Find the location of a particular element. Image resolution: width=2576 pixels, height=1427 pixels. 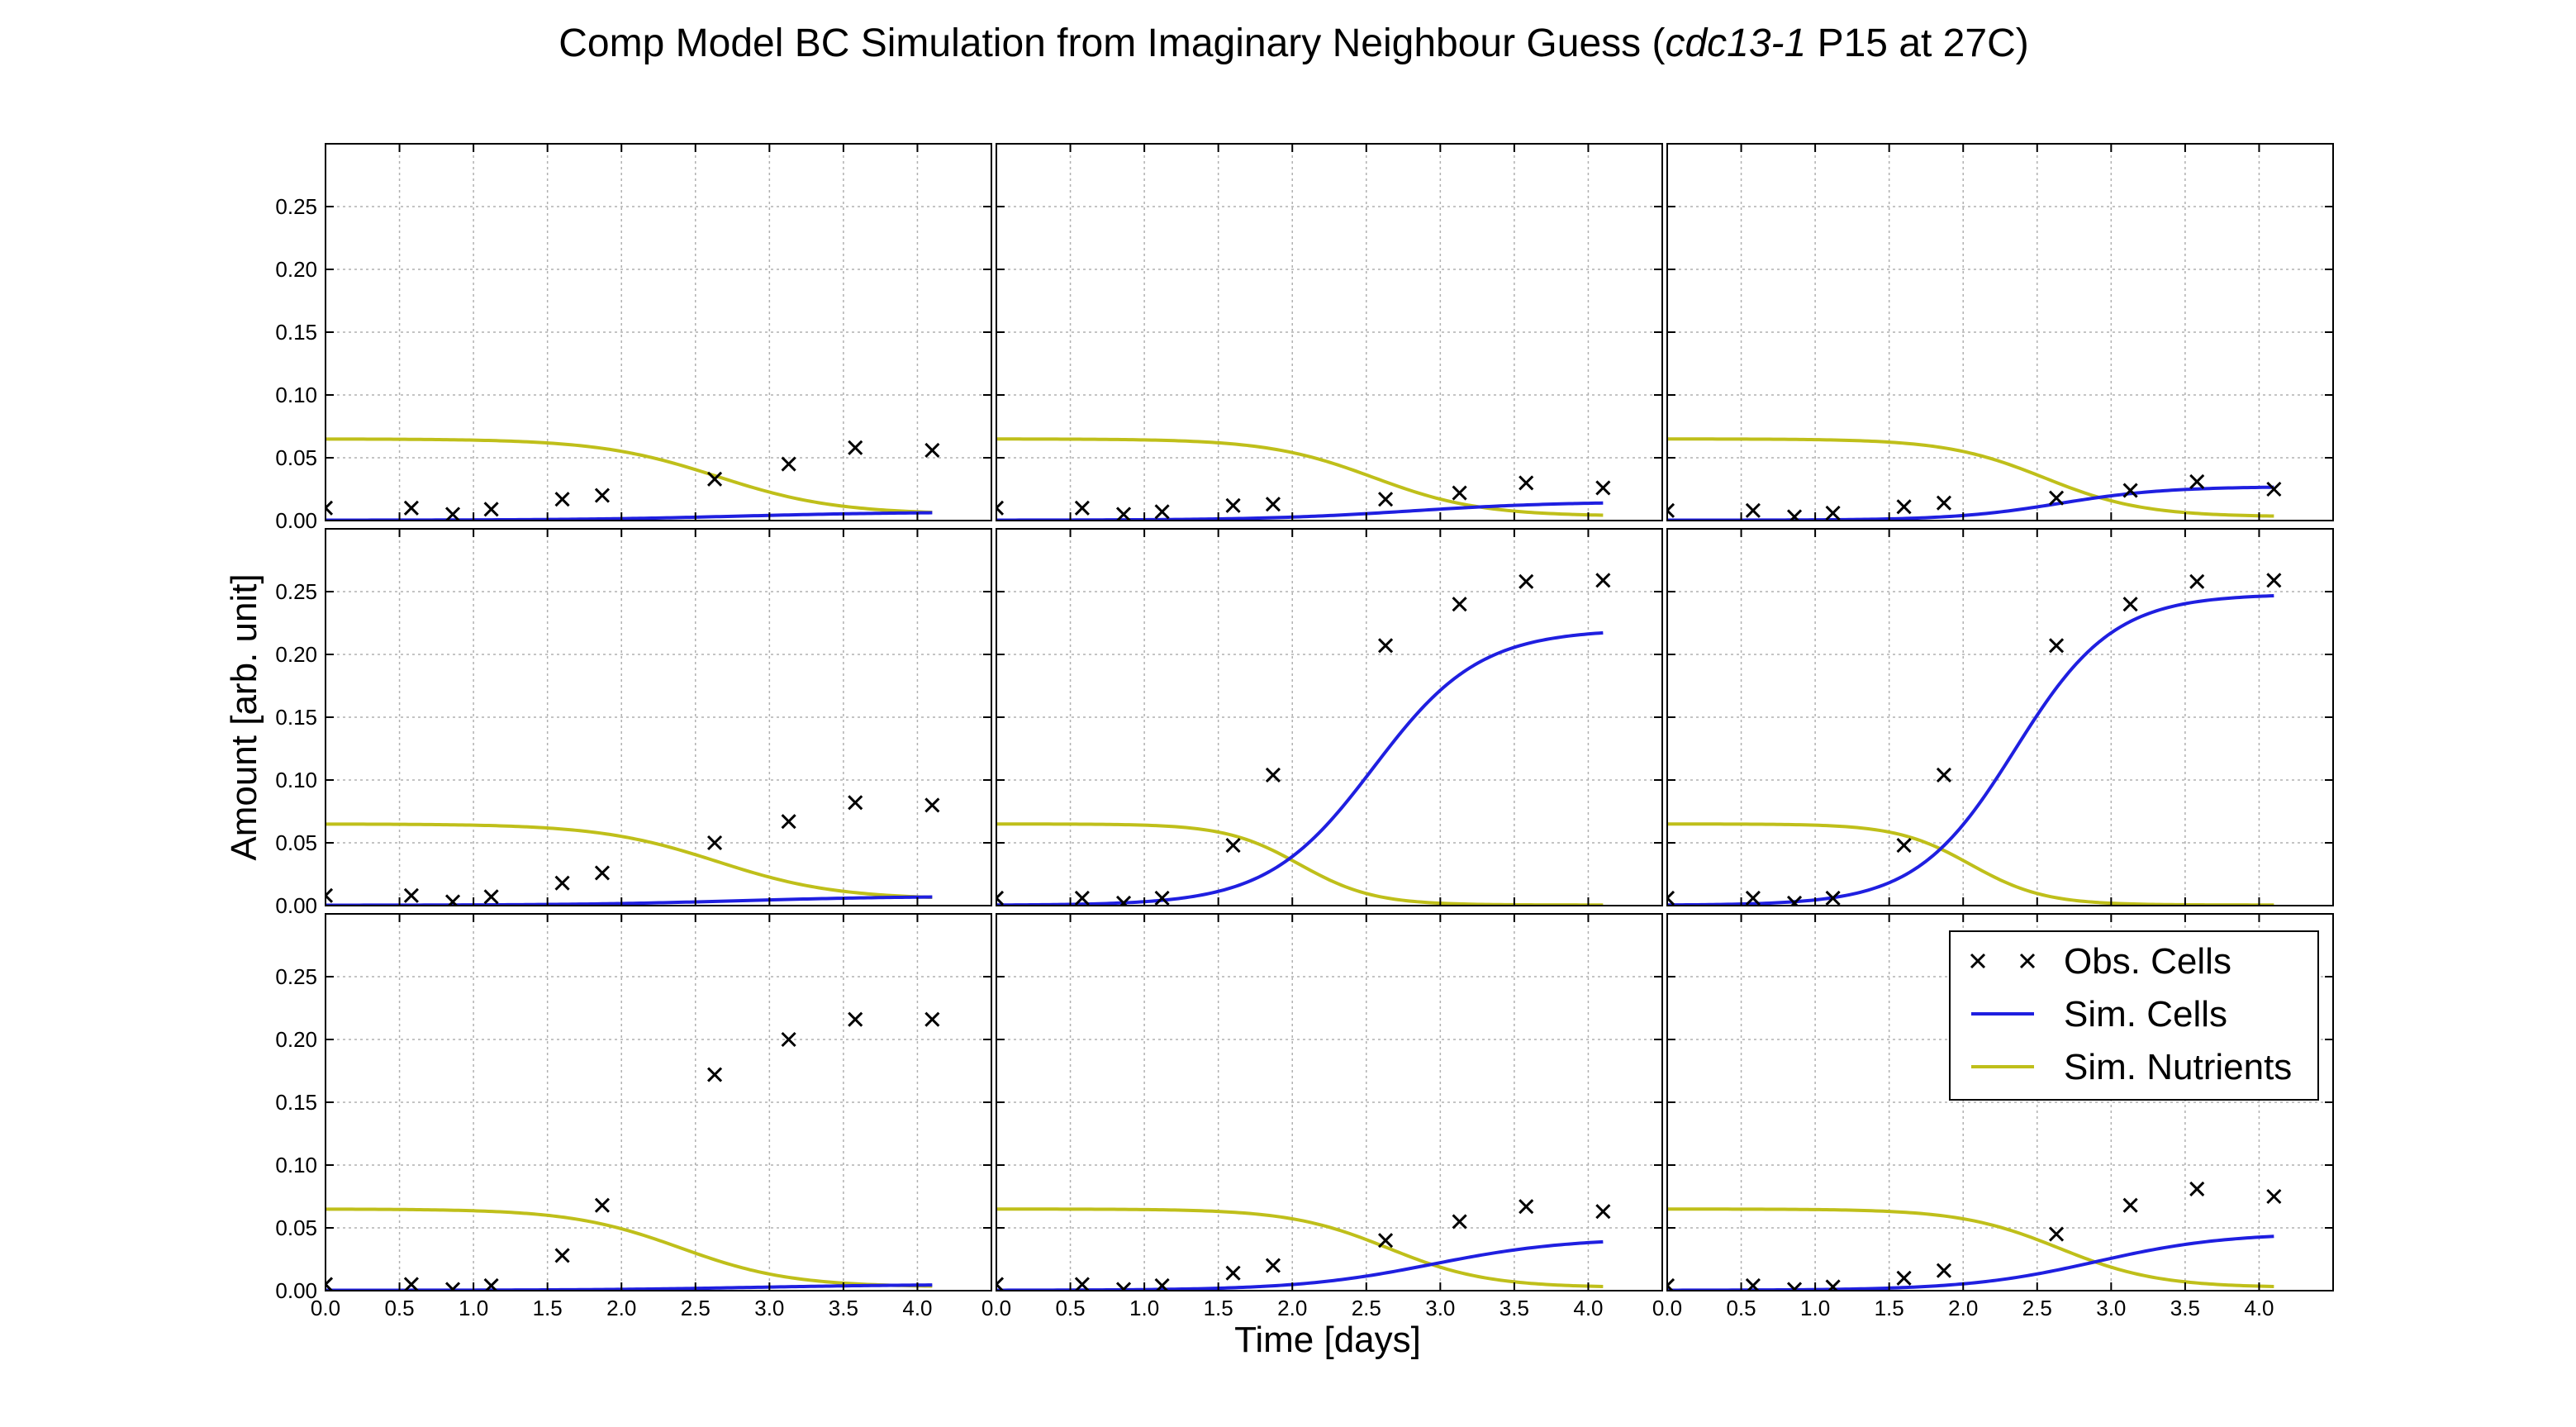

panel-r2-c3 is located at coordinates (2000, 717).